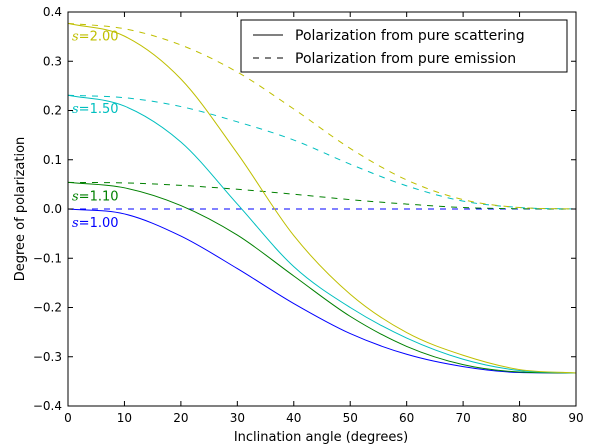 Image resolution: width=596 pixels, height=445 pixels. Describe the element at coordinates (95, 109) in the screenshot. I see `curve-label-4: s=1.50` at that location.